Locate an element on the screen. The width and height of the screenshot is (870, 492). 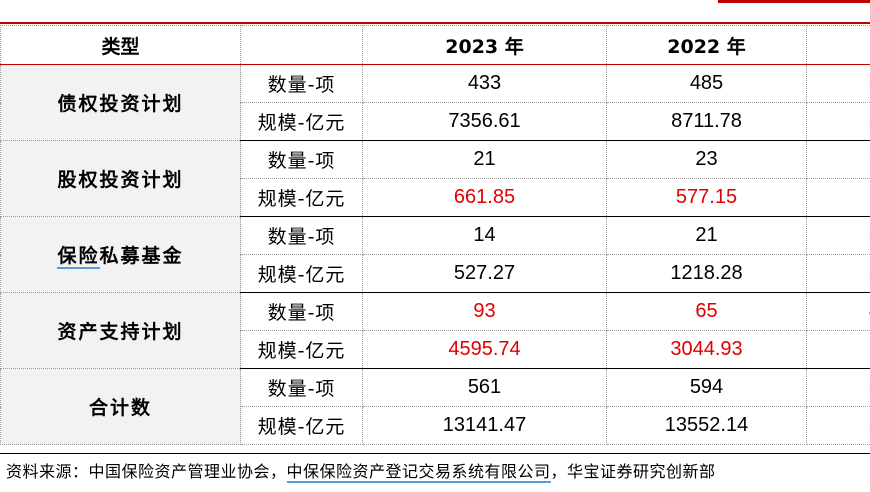
value-2022: 485 is located at coordinates (706, 83).